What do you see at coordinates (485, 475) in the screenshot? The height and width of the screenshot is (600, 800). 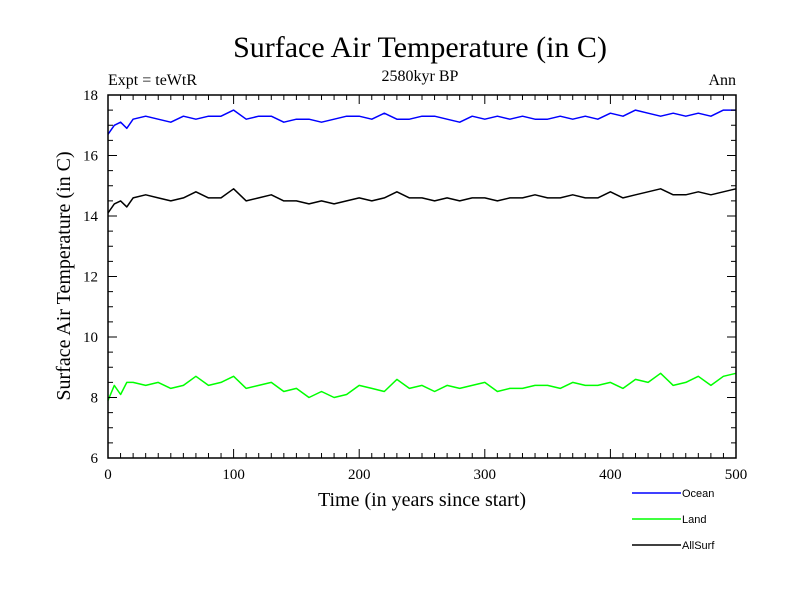 I see `x-tick-label: 300` at bounding box center [485, 475].